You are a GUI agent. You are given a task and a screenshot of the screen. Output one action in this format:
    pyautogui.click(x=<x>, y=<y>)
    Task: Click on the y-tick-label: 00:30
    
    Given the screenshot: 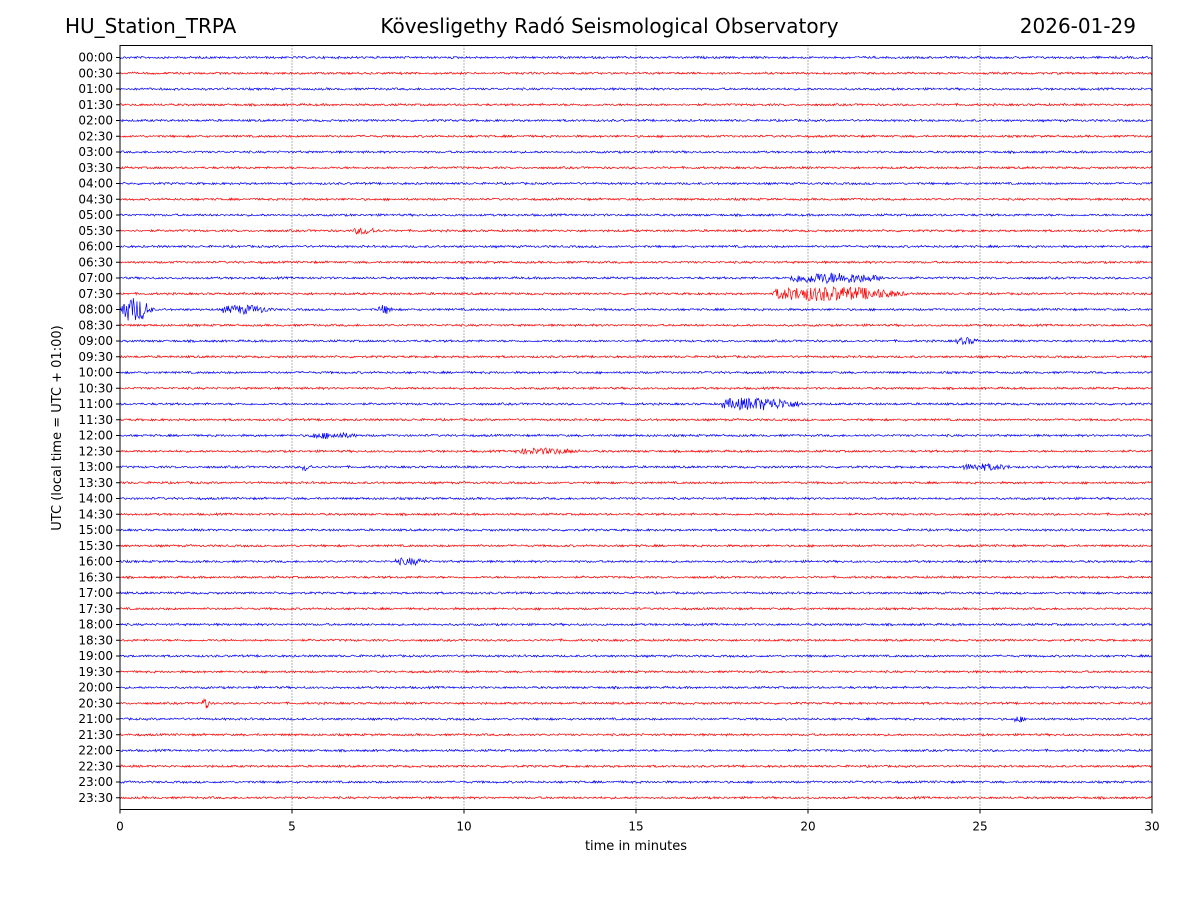 What is the action you would take?
    pyautogui.click(x=95, y=73)
    